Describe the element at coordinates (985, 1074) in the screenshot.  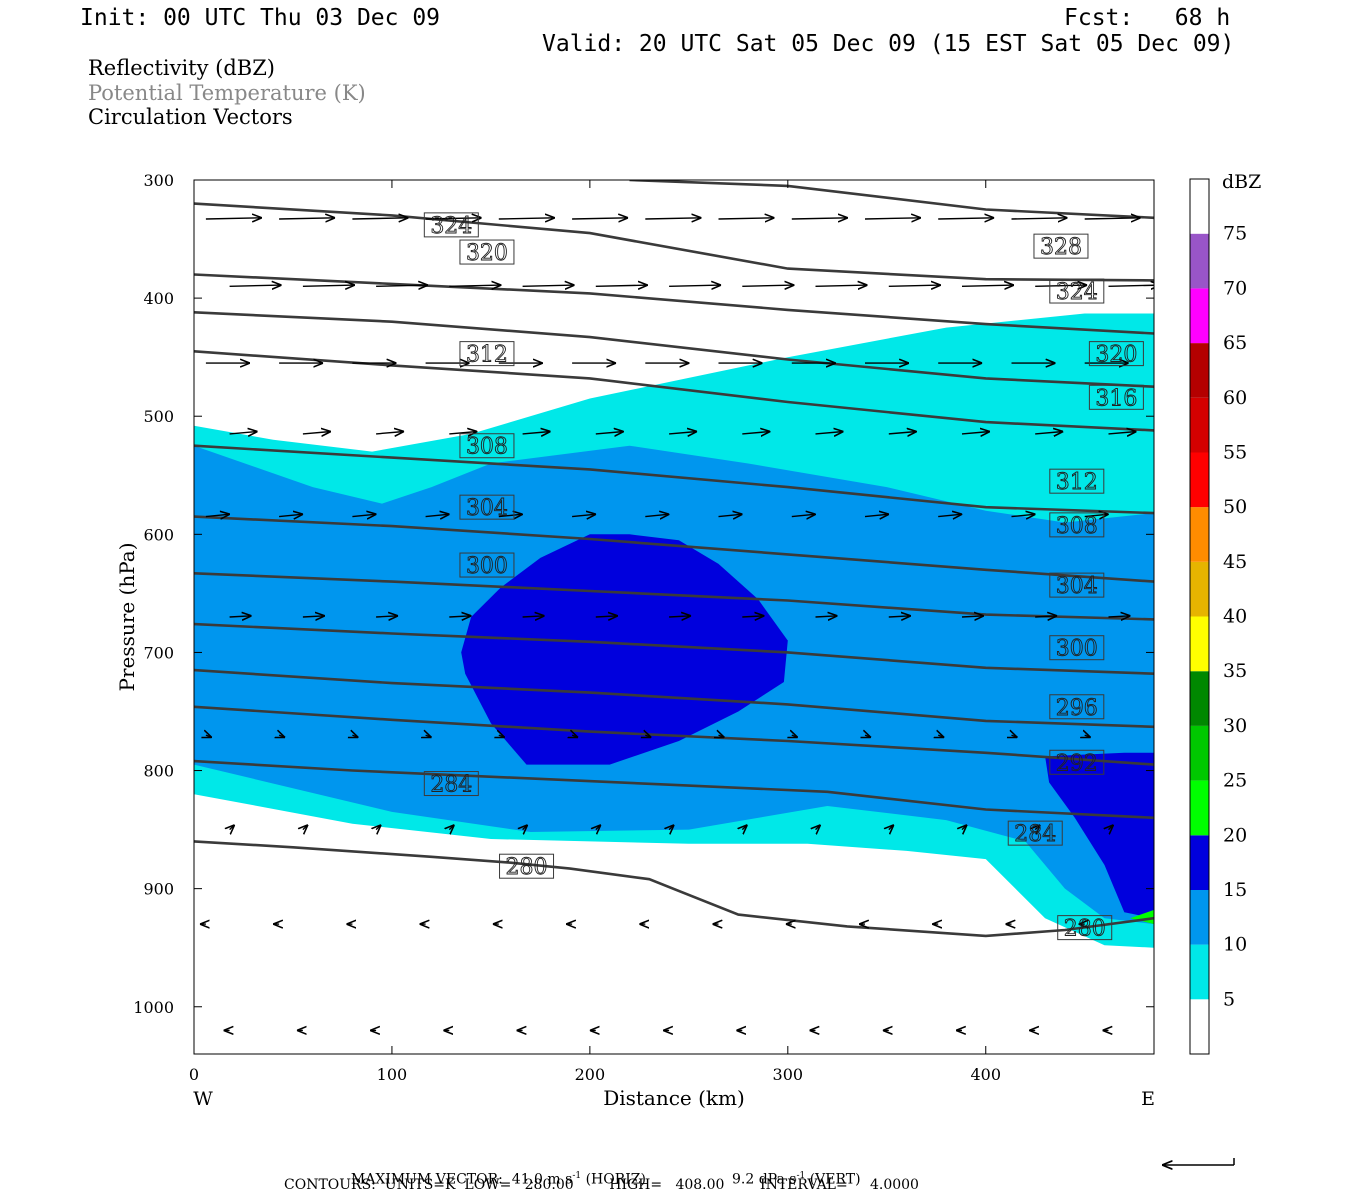
I see `x-tick-label: 400` at that location.